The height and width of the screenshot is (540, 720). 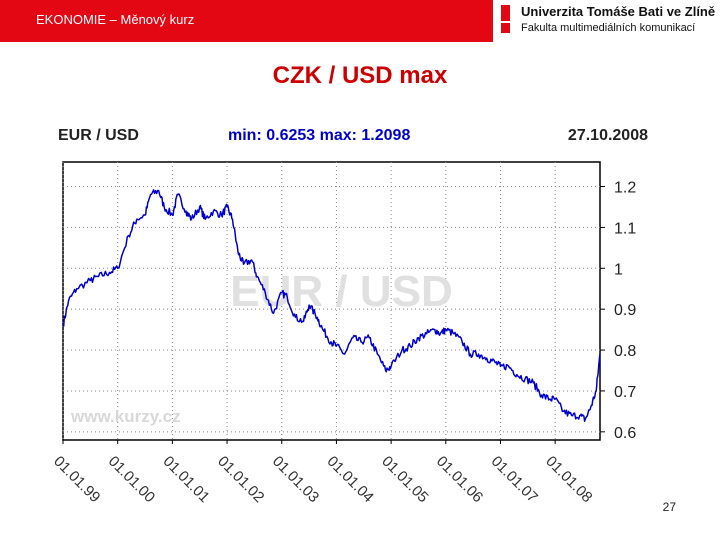 I want to click on y-tick-label: 0.9, so click(x=625, y=310).